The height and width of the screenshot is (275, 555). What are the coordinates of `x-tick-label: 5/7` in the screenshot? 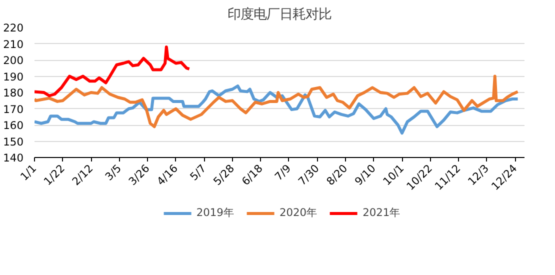 It's located at (198, 173).